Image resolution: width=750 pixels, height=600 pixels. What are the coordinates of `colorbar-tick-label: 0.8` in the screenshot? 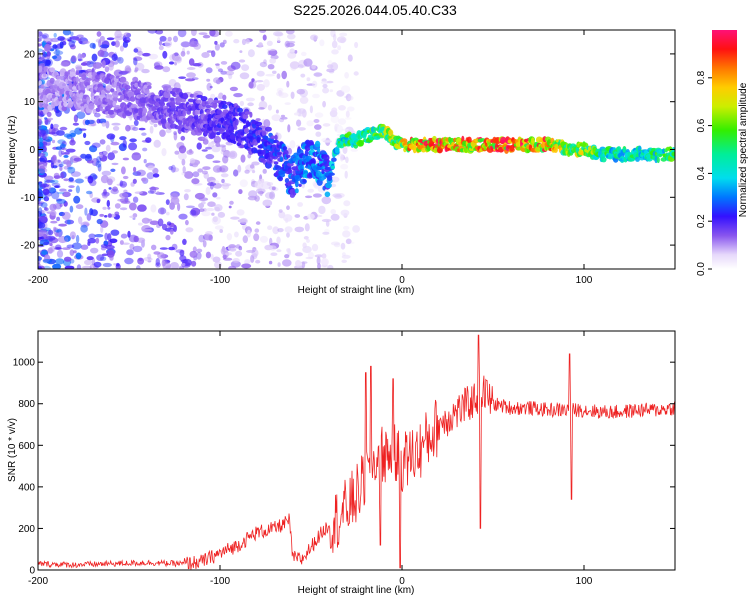 It's located at (701, 77).